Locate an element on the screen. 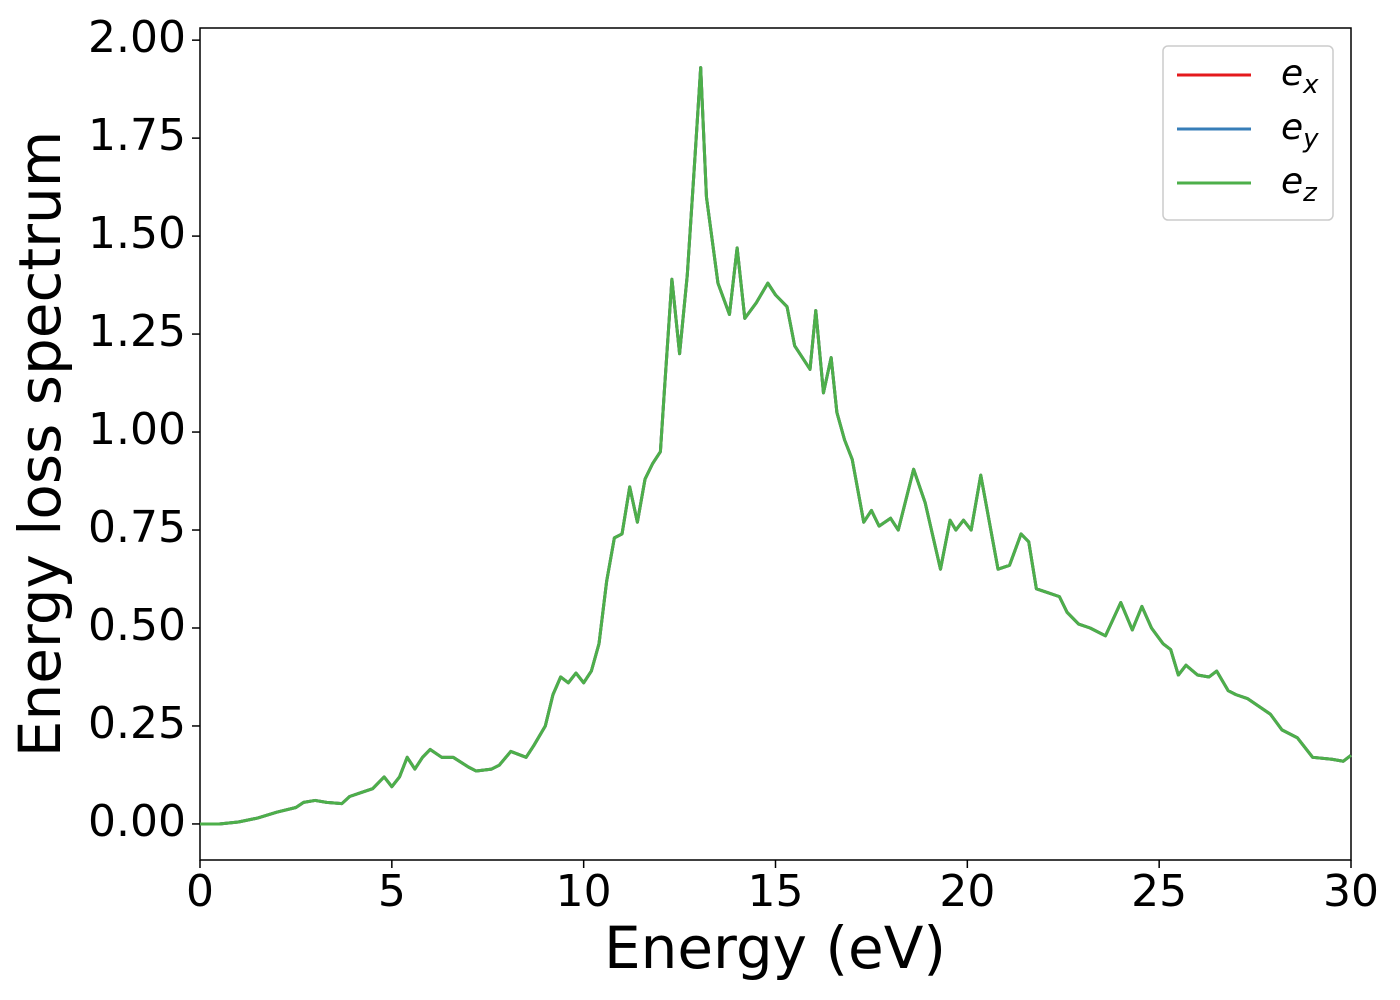  y-tick-label: 1.00 is located at coordinates (137, 429).